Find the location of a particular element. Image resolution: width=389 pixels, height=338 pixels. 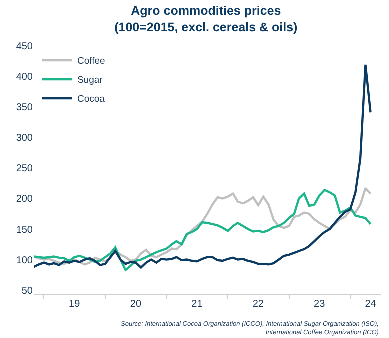

x-tick-label: 21 is located at coordinates (198, 304).